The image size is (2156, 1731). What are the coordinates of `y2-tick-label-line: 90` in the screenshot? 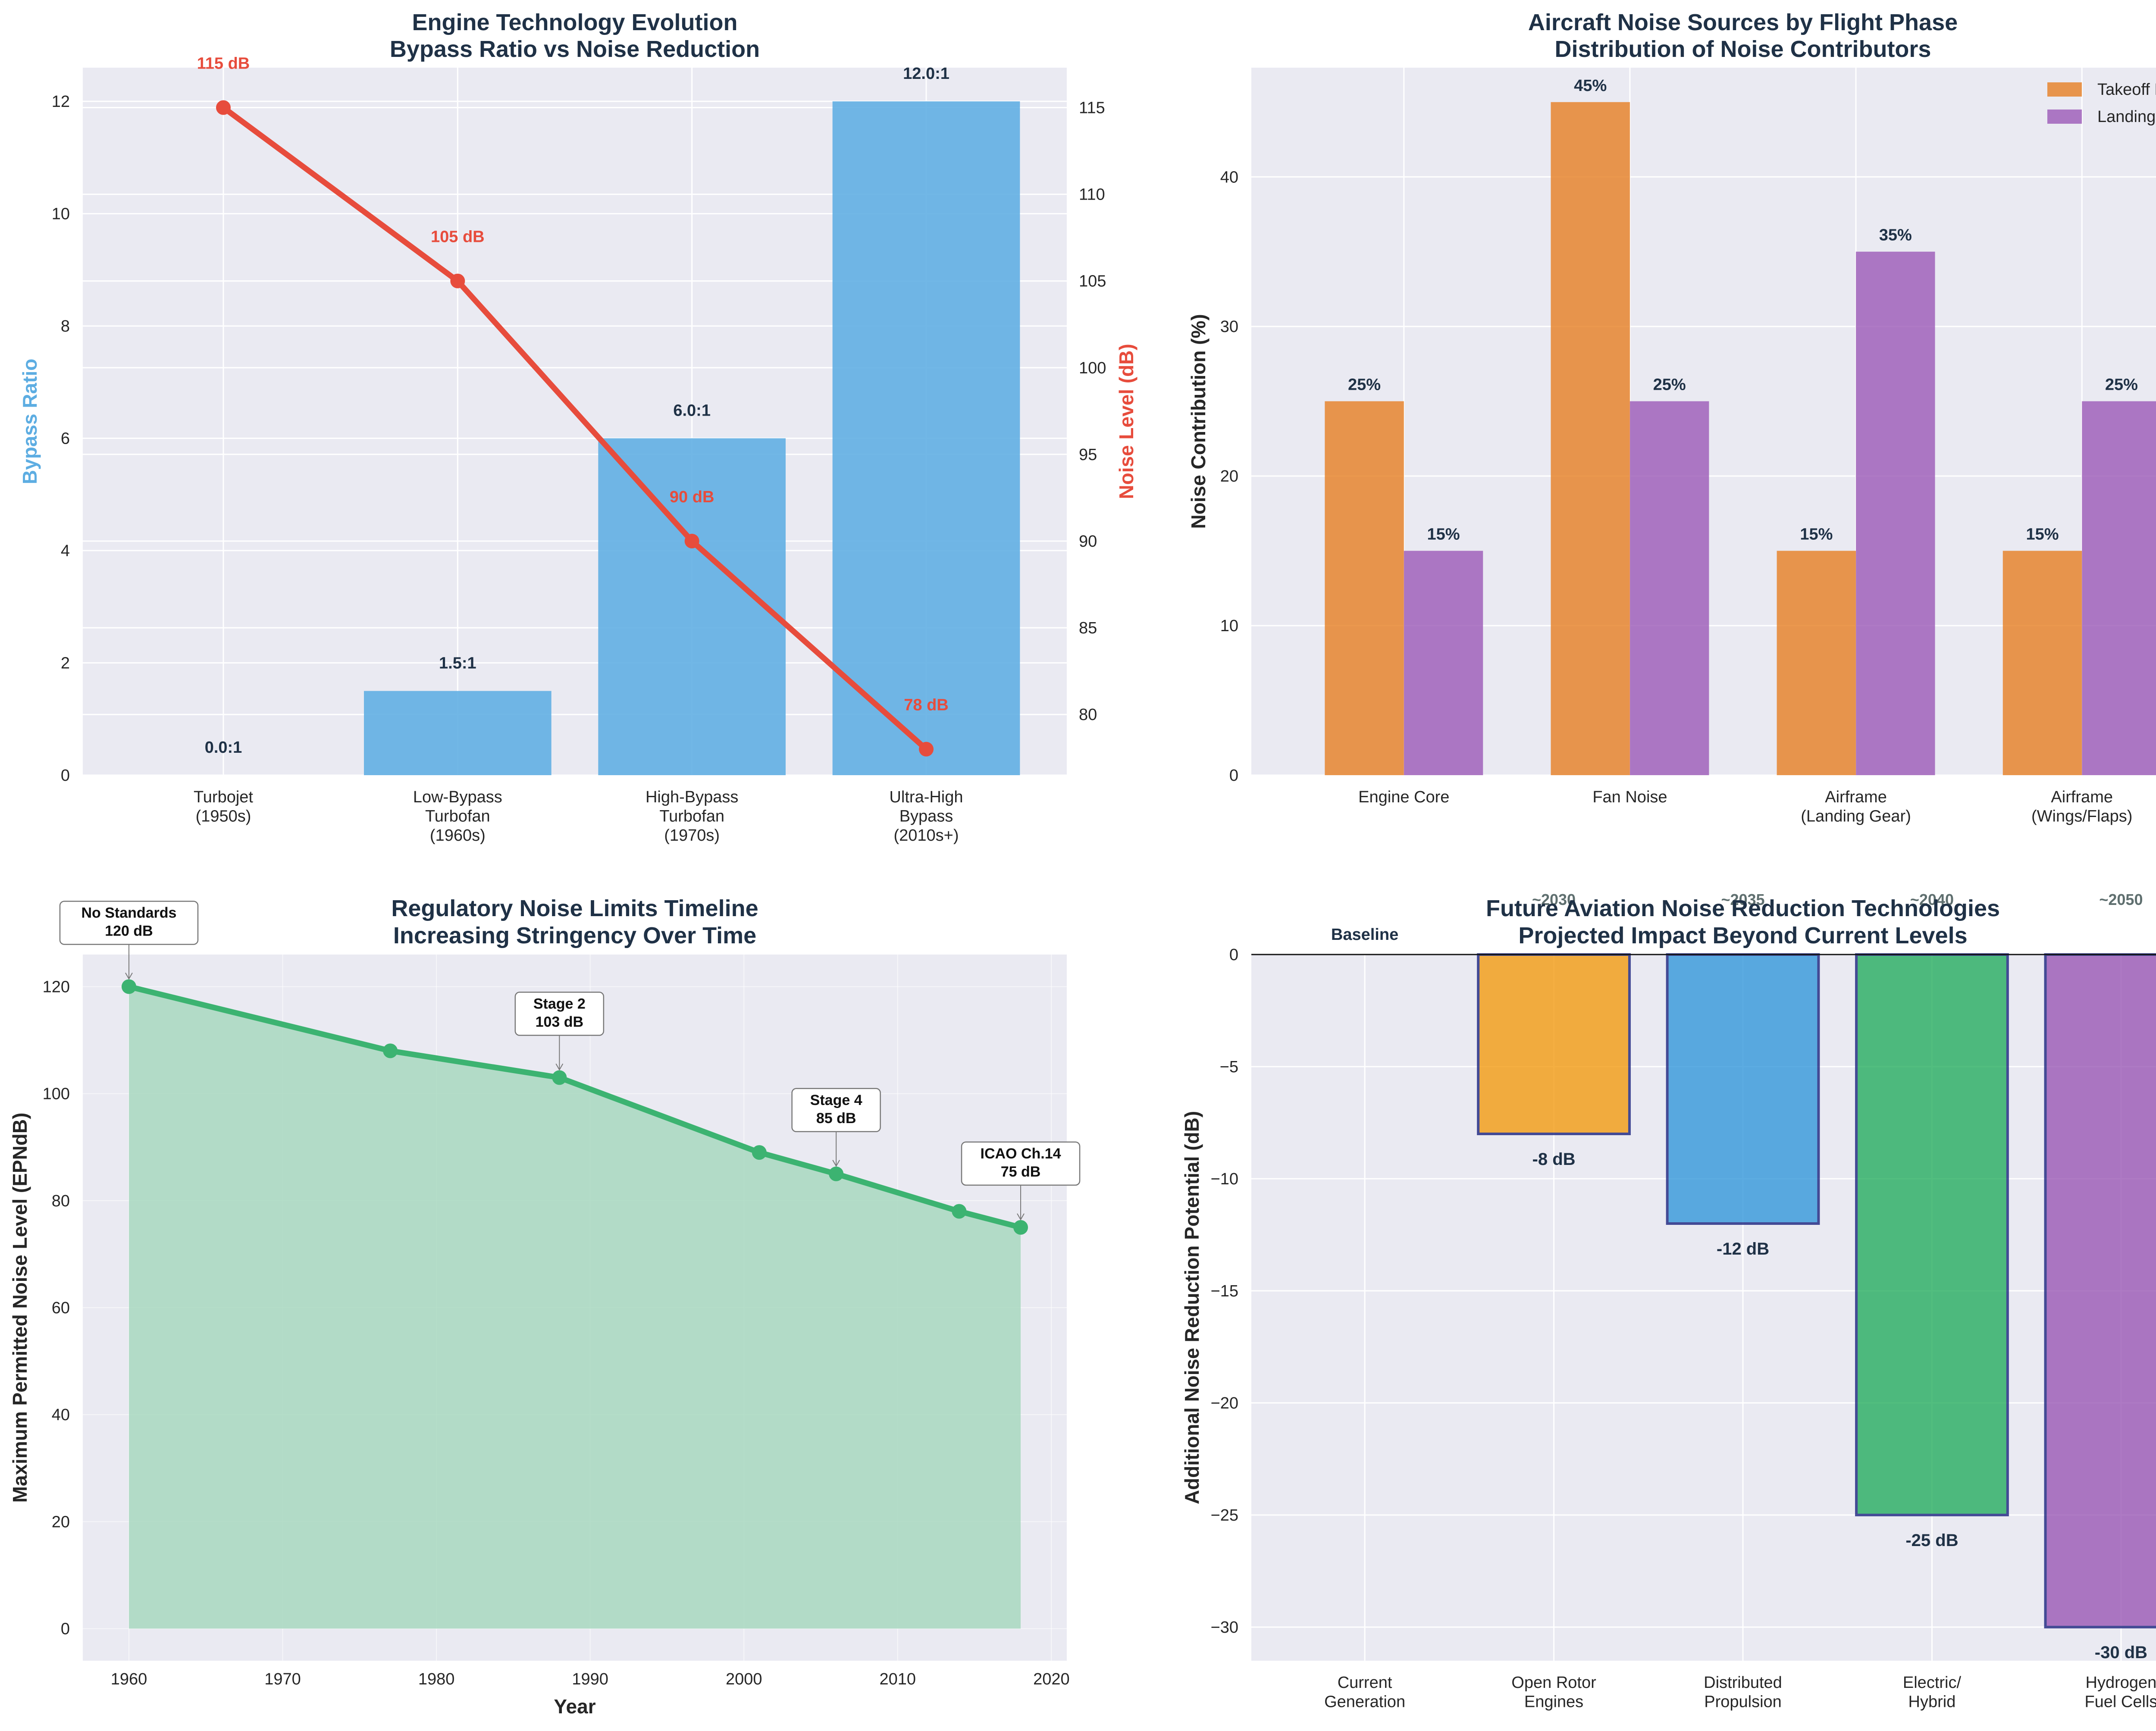 It's located at (1088, 541).